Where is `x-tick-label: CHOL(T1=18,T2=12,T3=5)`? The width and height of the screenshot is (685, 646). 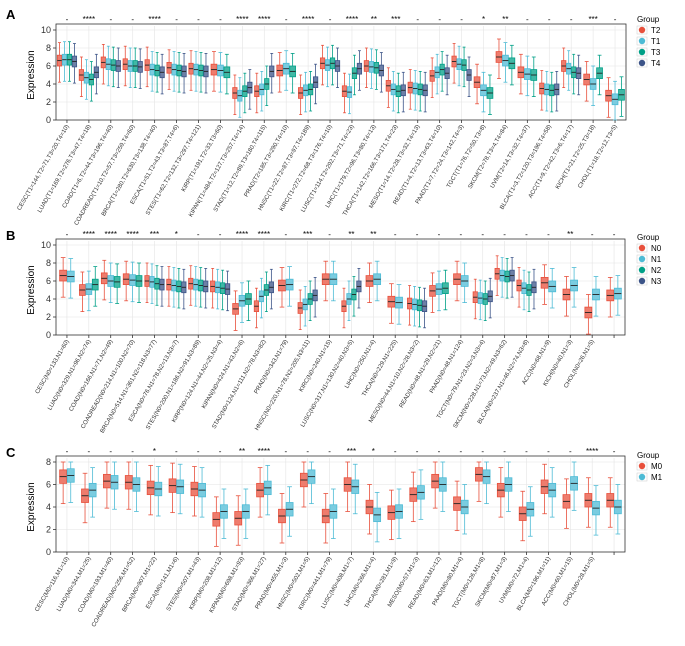
x-tick-label: CHOL(T1=18,T2=12,T3=5) is located at coordinates (597, 157).